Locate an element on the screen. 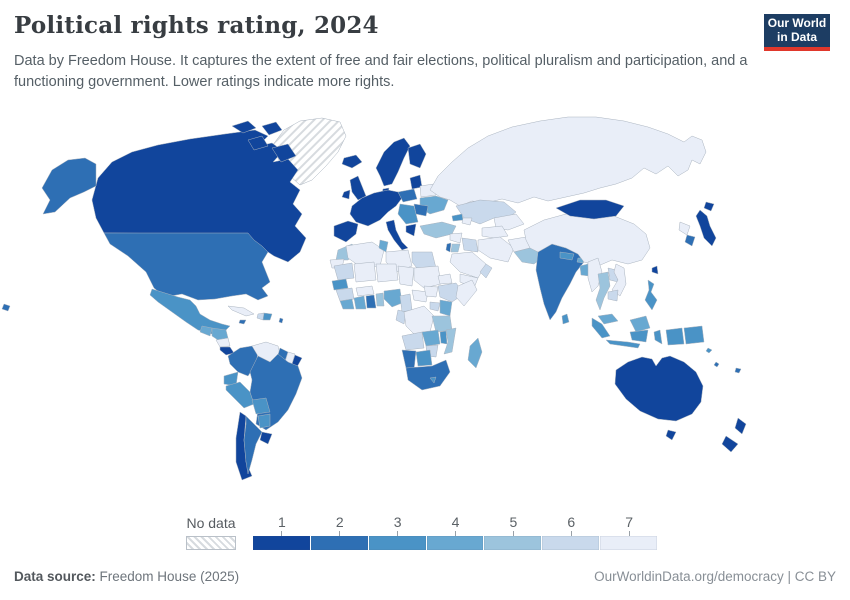  country-angola is located at coordinates (413, 341).